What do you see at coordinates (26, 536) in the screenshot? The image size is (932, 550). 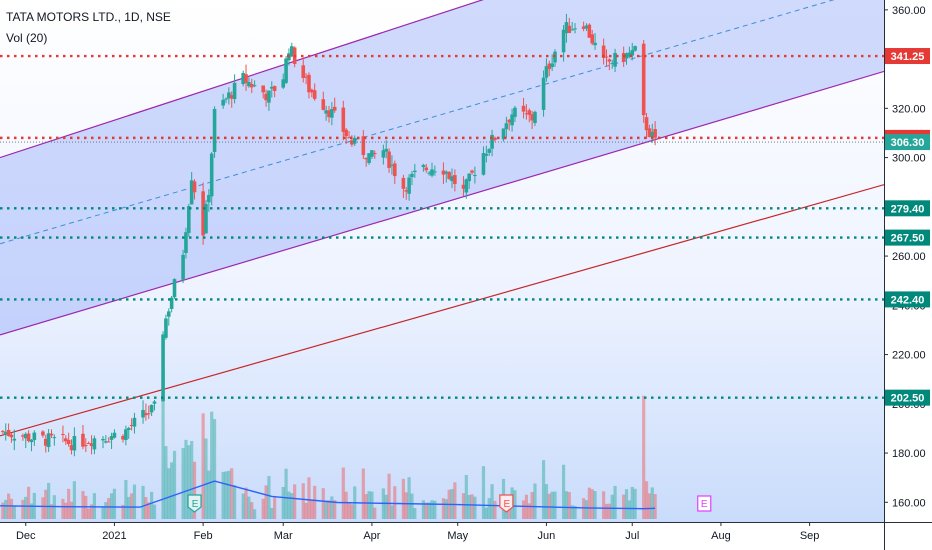 I see `x-tick-label: Dec` at bounding box center [26, 536].